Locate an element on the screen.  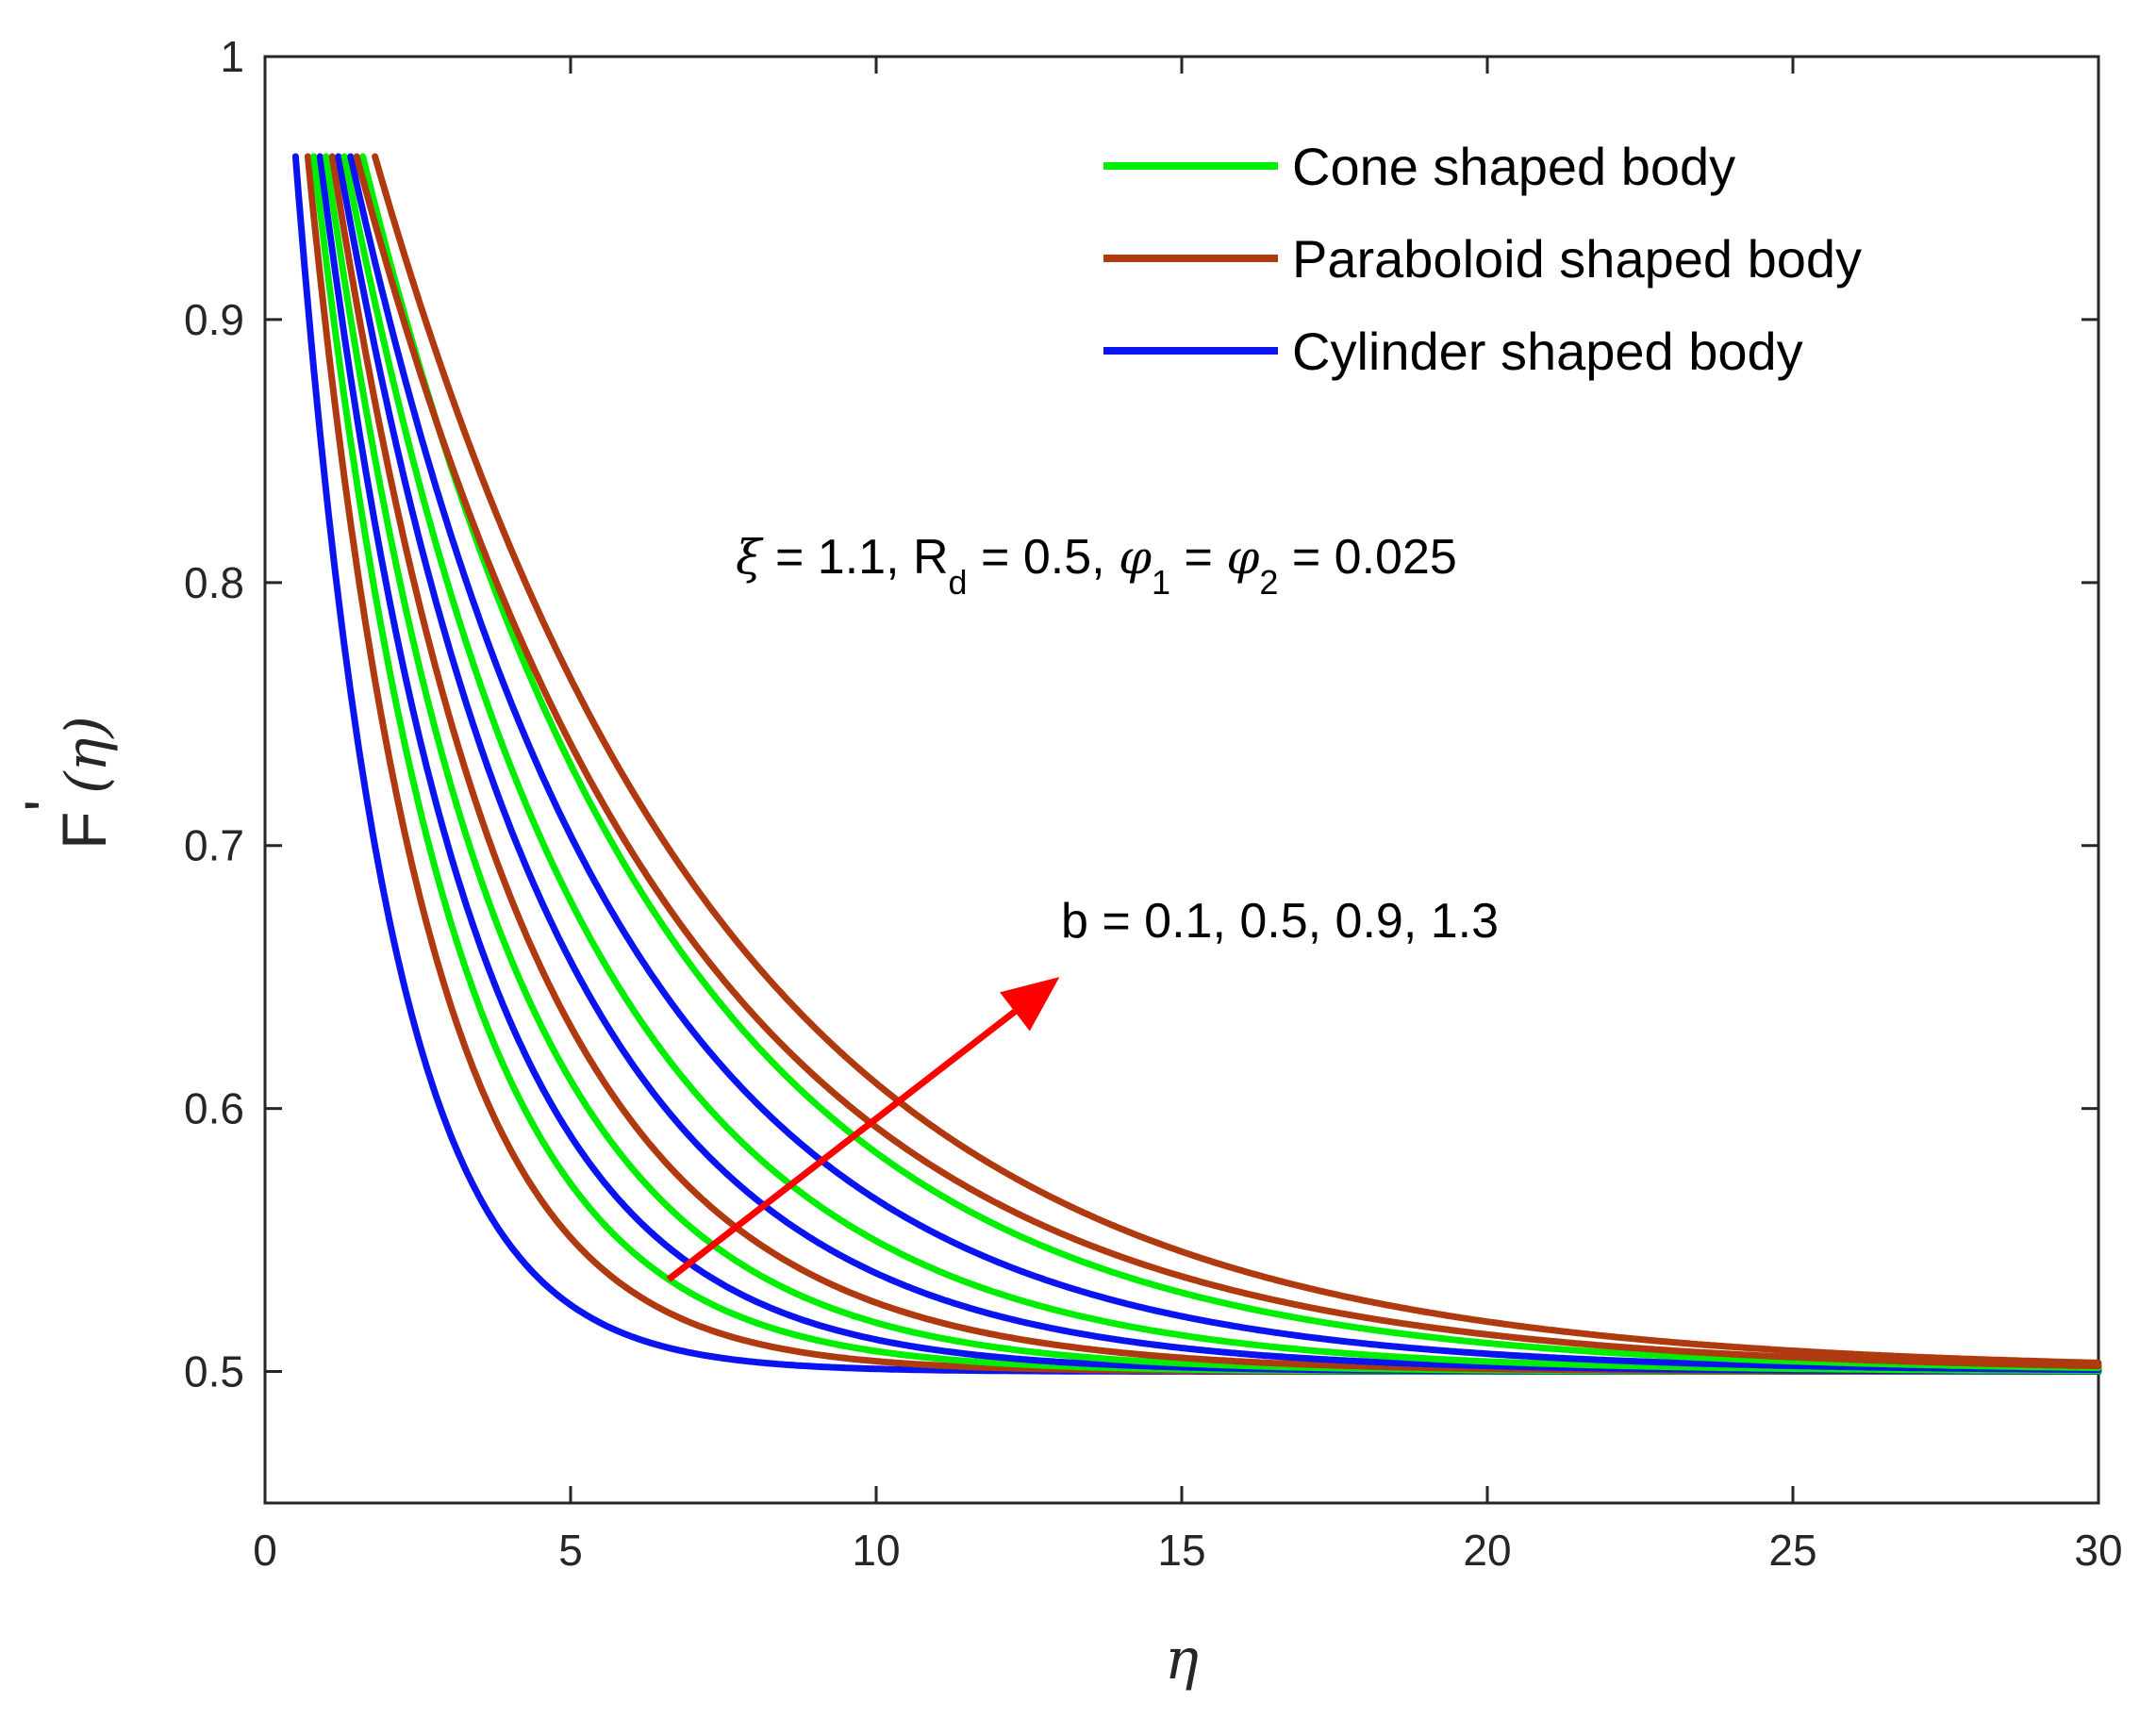
parameter-annotation: ξ = 1.1, Rd = 0.5, φ1 = φ2 = 0.025 is located at coordinates (1096, 566).